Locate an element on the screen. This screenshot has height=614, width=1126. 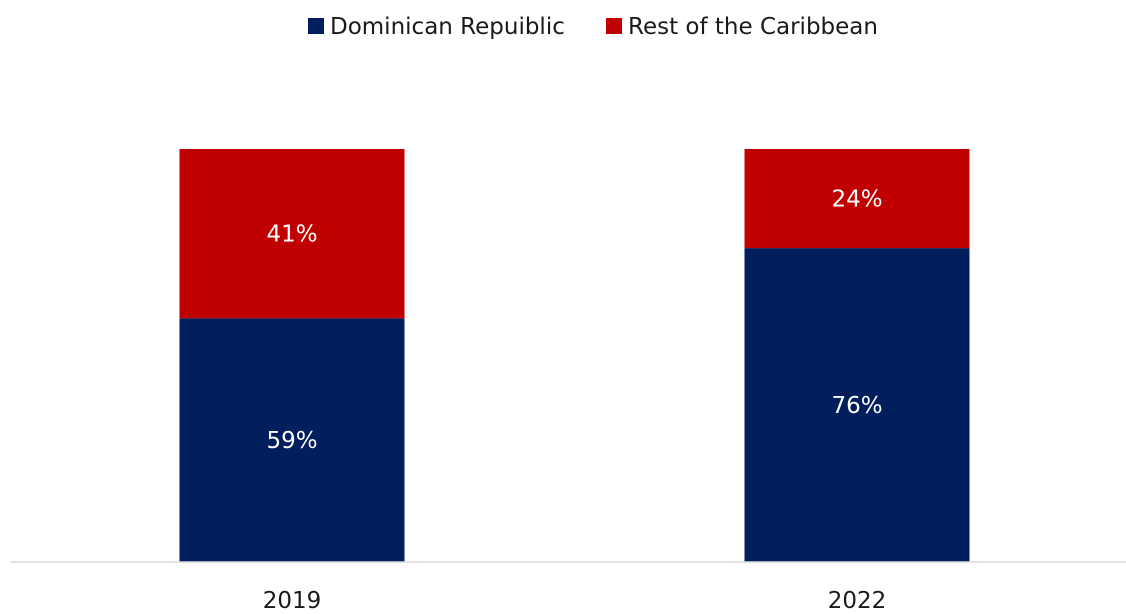
bar-segment-2022-rest-of-caribbean is located at coordinates (857, 199).